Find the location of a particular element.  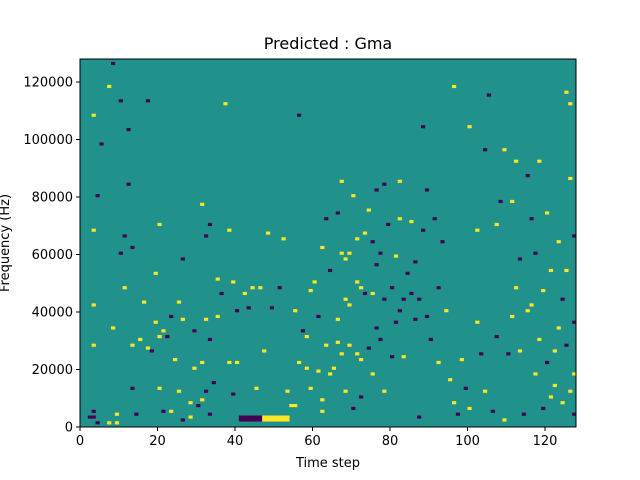

x-tick-label: 40 is located at coordinates (235, 441).